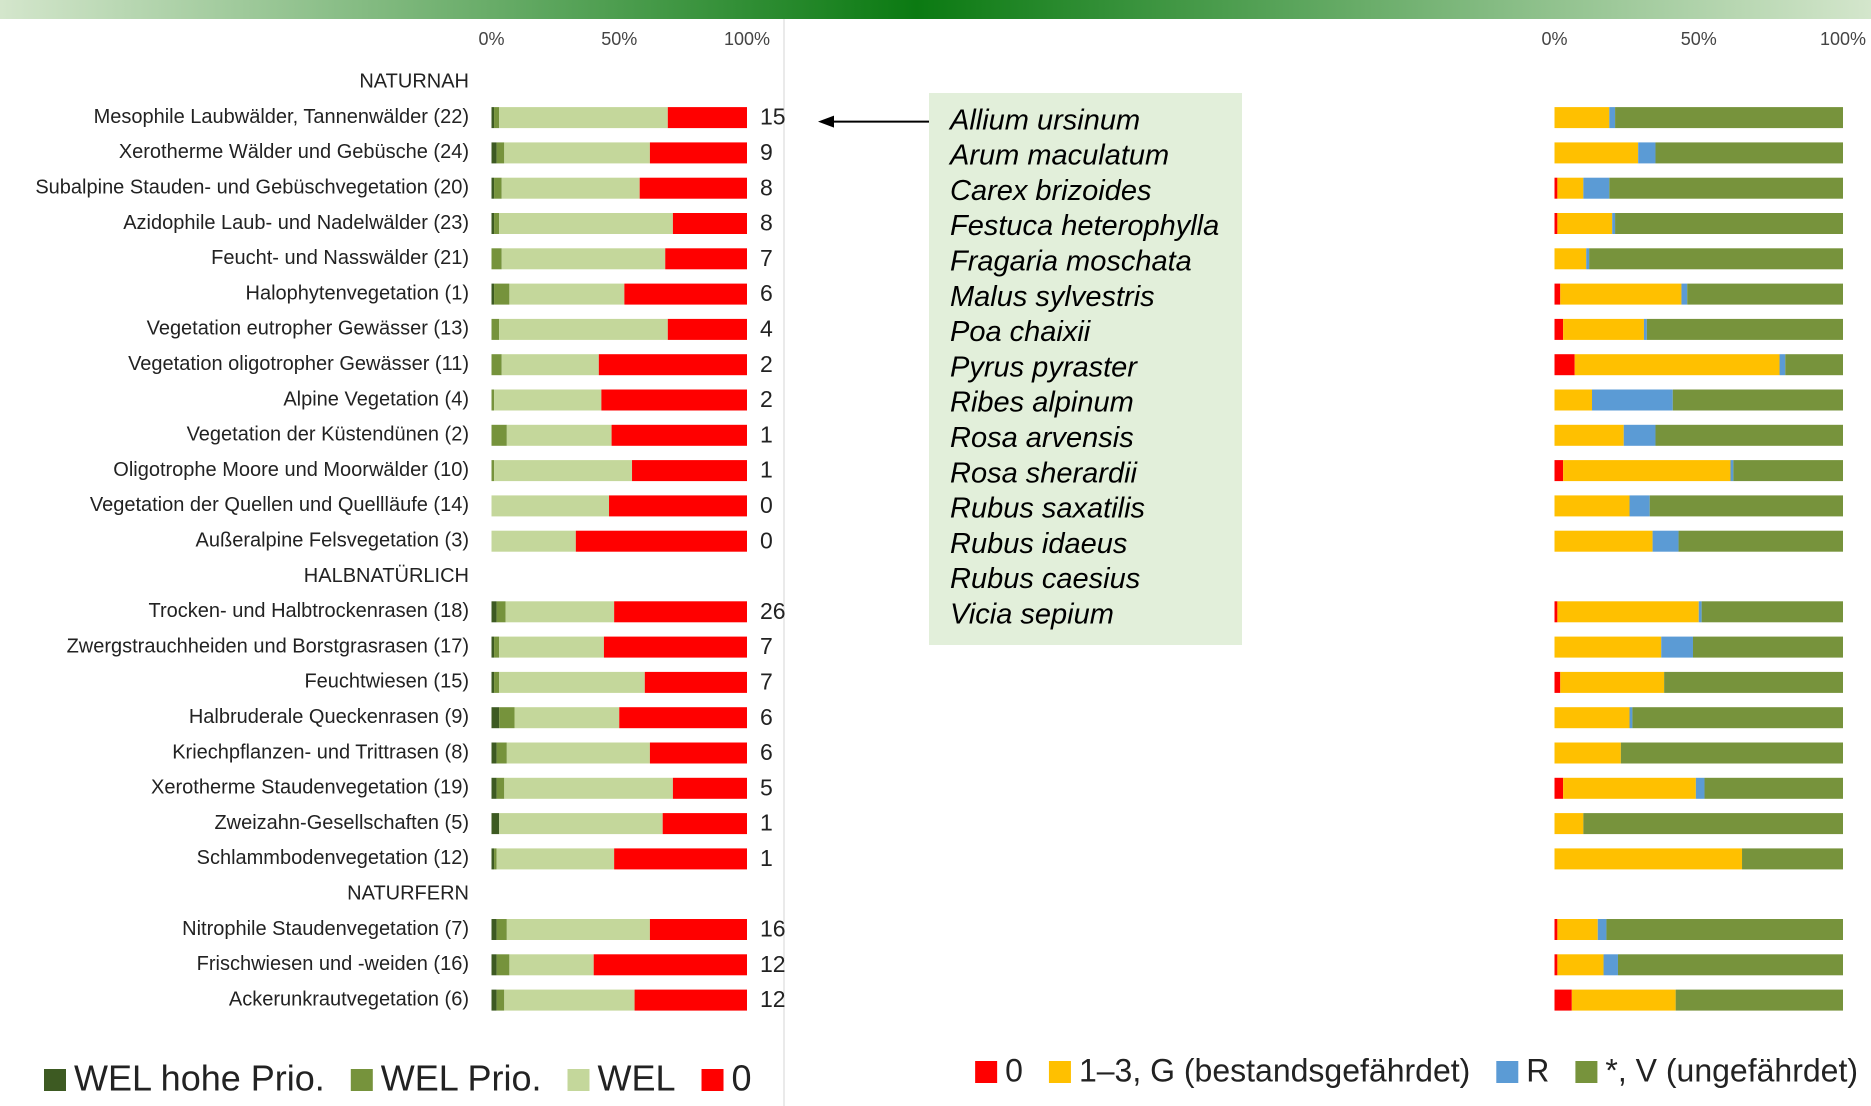 The width and height of the screenshot is (1871, 1106). Describe the element at coordinates (766, 152) in the screenshot. I see `count-label: 9` at that location.